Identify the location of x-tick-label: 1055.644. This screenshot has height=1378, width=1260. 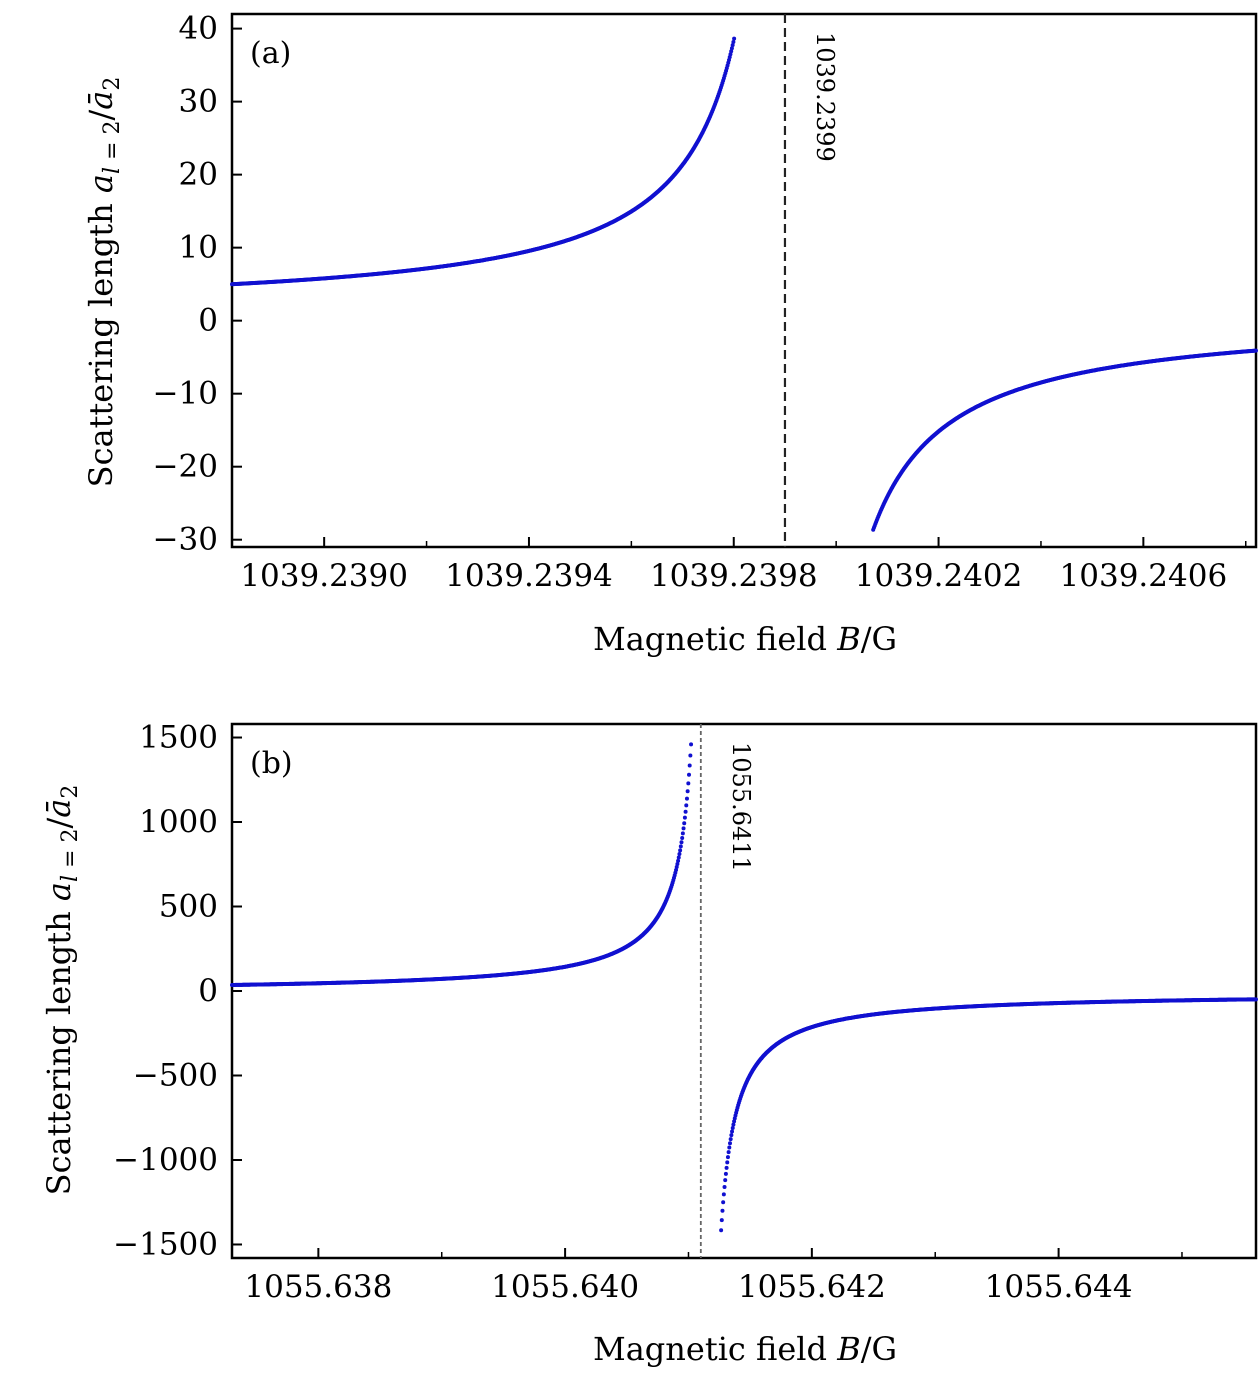
(1059, 1287).